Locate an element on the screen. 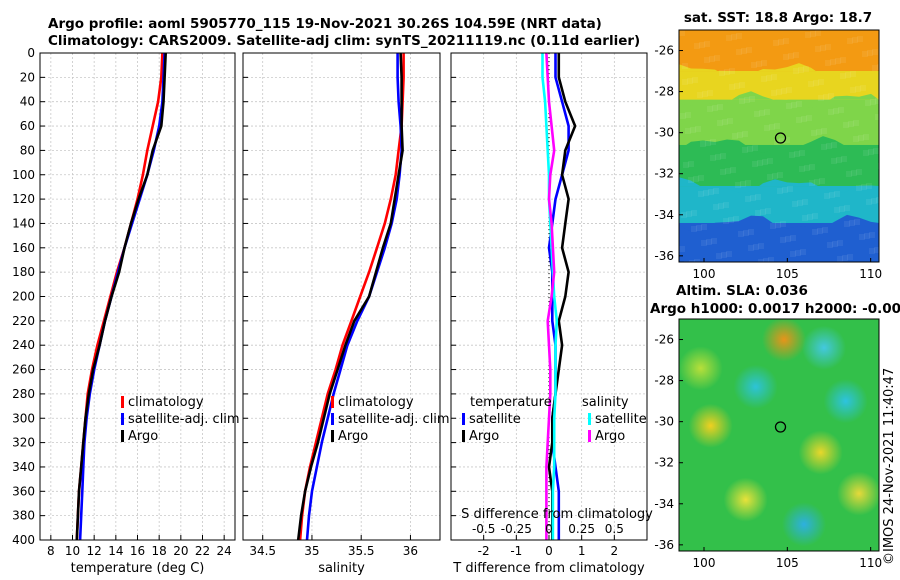  y-tick-label: 400 is located at coordinates (23, 540).